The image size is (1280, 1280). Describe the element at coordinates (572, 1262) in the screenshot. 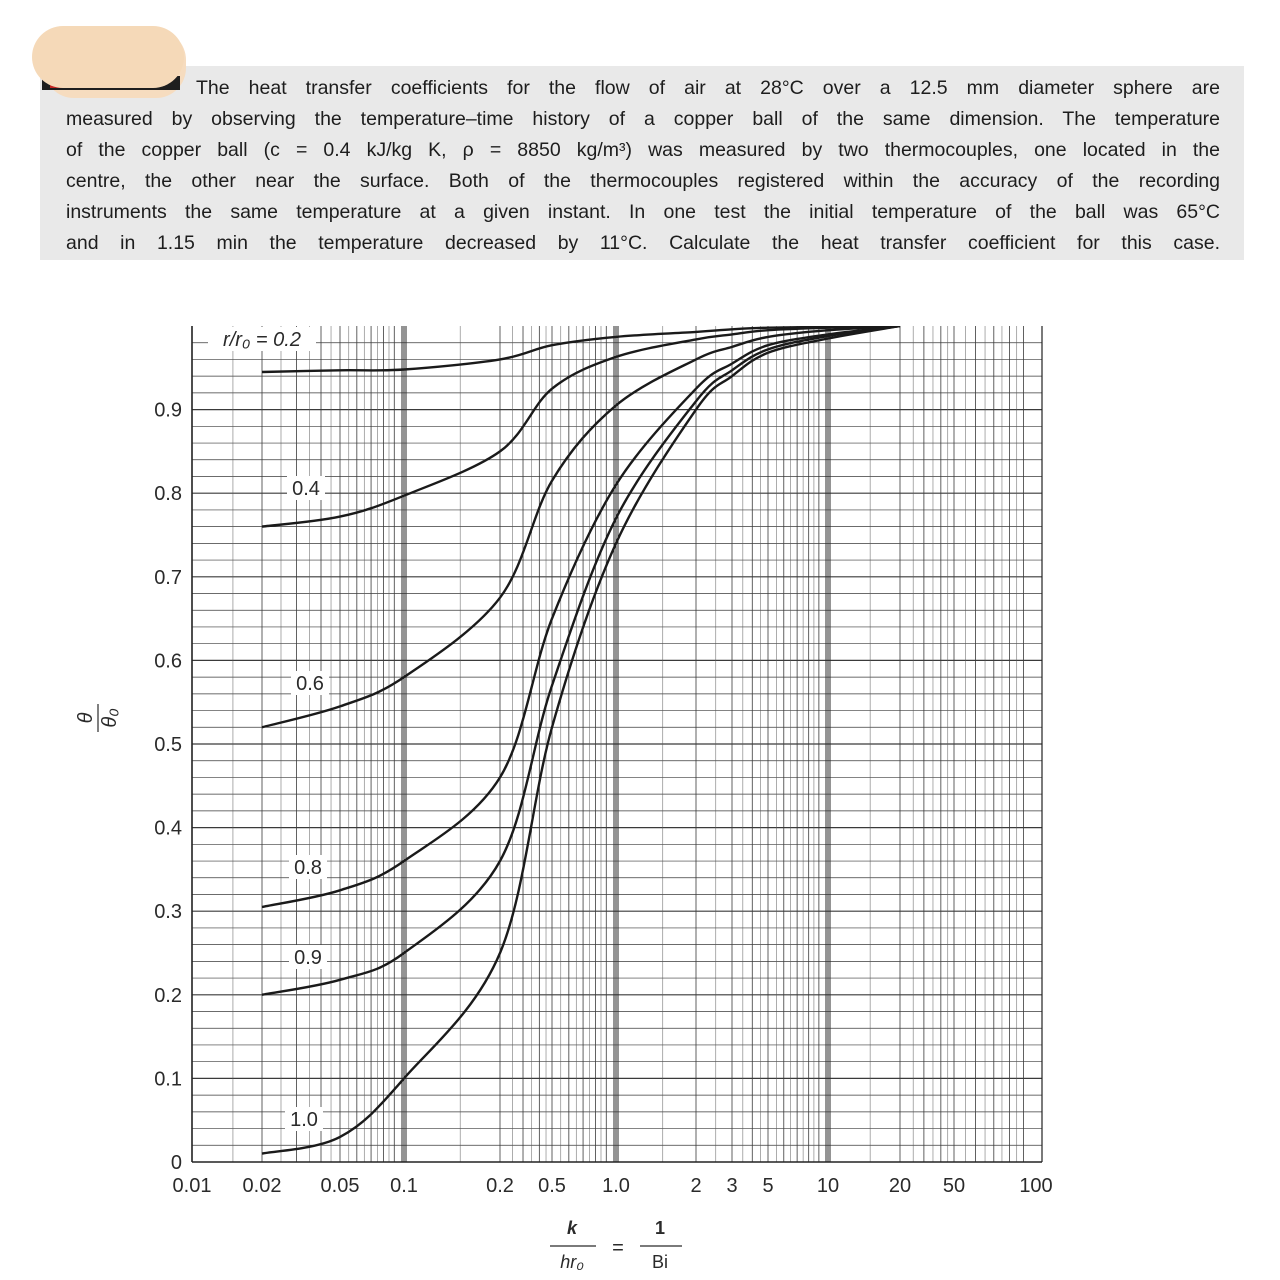

I see `x-label-lhs-denominator: hr₀` at that location.